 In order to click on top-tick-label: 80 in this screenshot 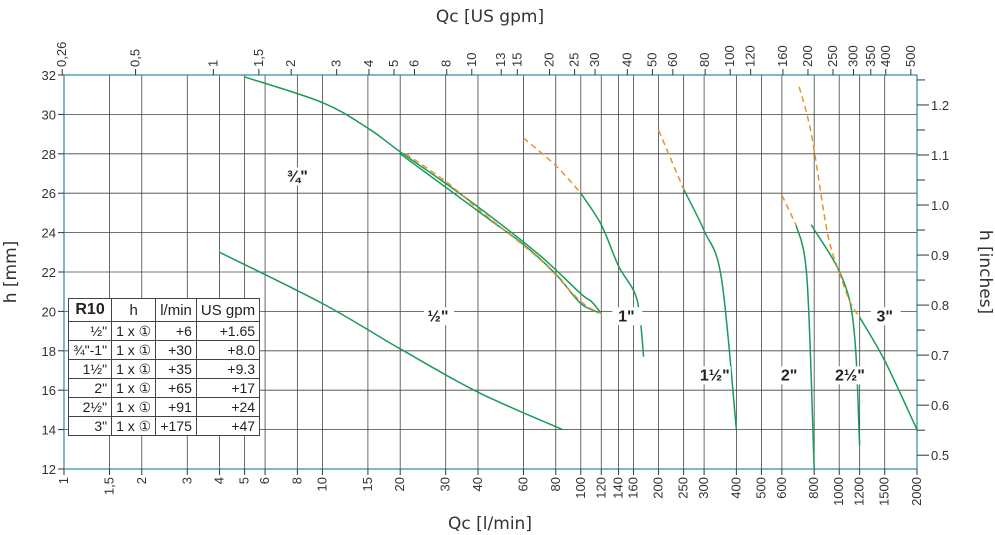, I will do `click(704, 60)`.